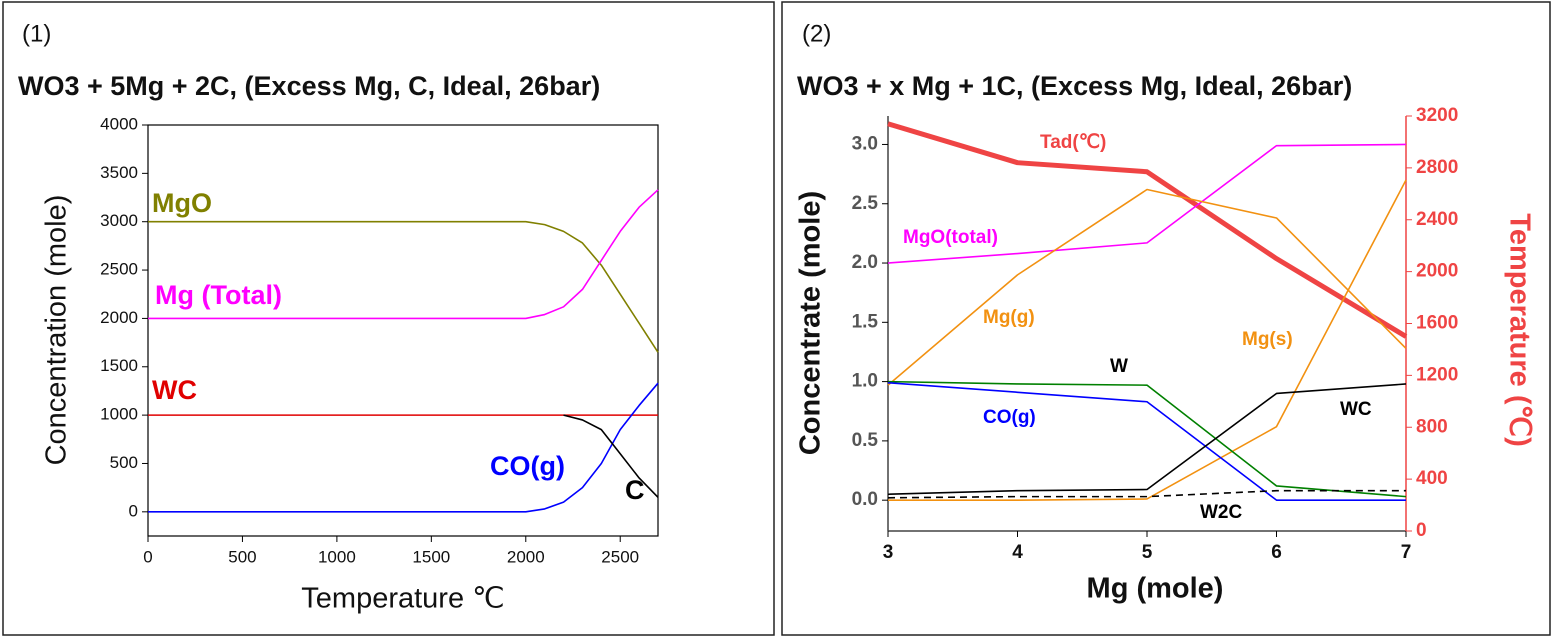 This screenshot has height=640, width=1555. I want to click on y-tick-label: 0, so click(133, 510).